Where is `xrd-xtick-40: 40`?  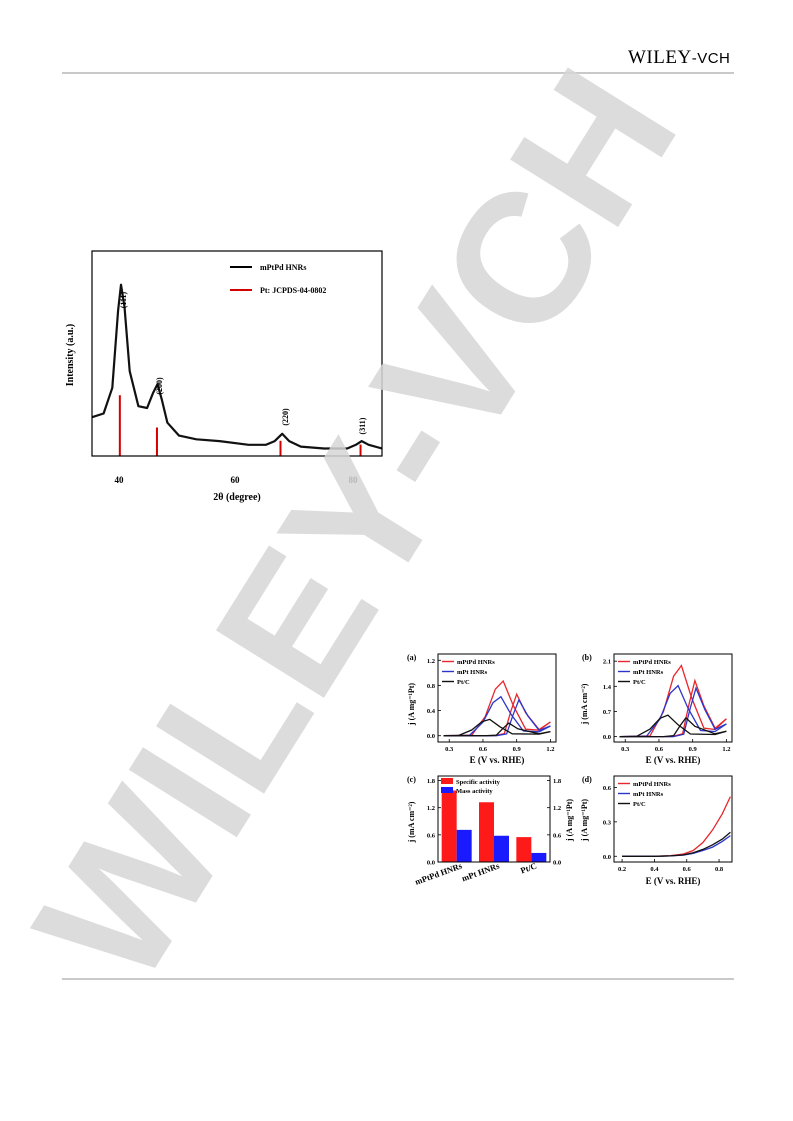
xrd-xtick-40: 40 is located at coordinates (120, 480).